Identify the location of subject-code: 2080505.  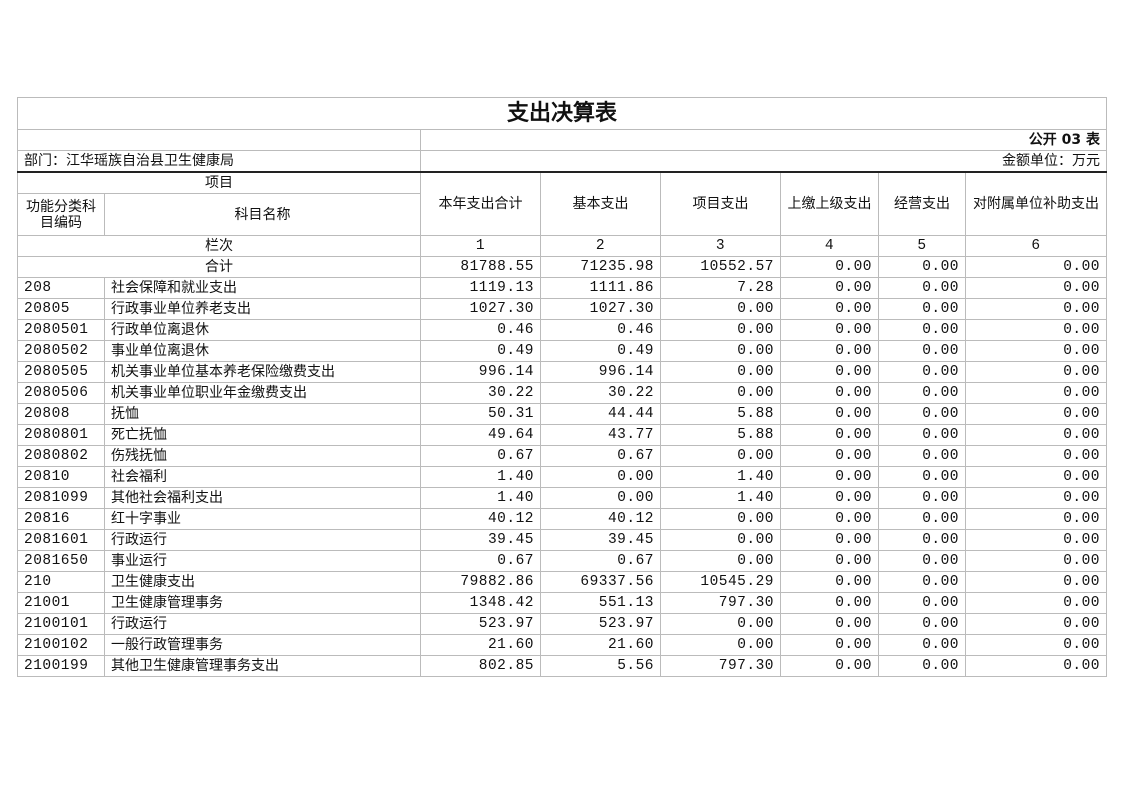
(61, 372).